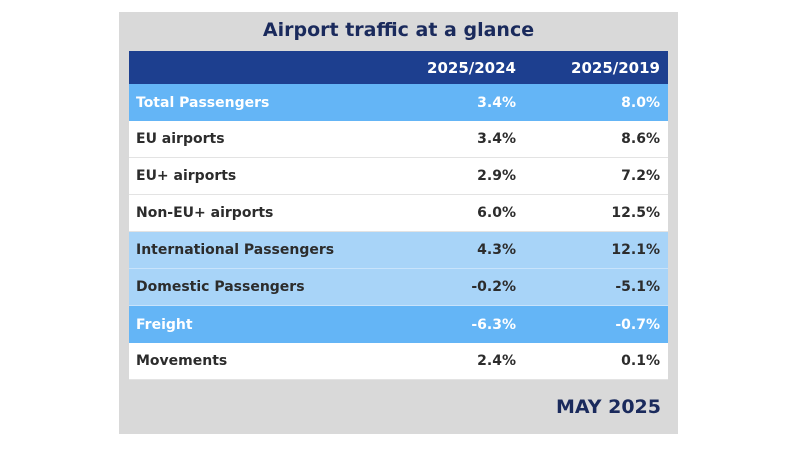 The width and height of the screenshot is (800, 449). I want to click on row-value-2025-2024: -6.3%, so click(493, 324).